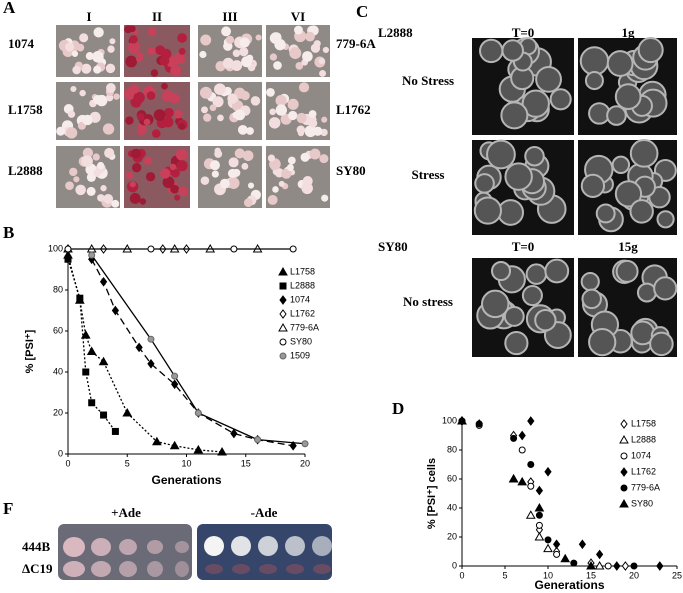  I want to click on strain-label: L2888, so click(25, 170).